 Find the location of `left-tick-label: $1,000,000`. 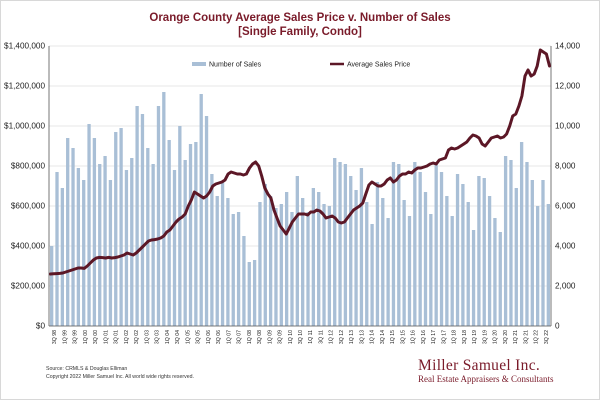

left-tick-label: $1,000,000 is located at coordinates (24, 126).